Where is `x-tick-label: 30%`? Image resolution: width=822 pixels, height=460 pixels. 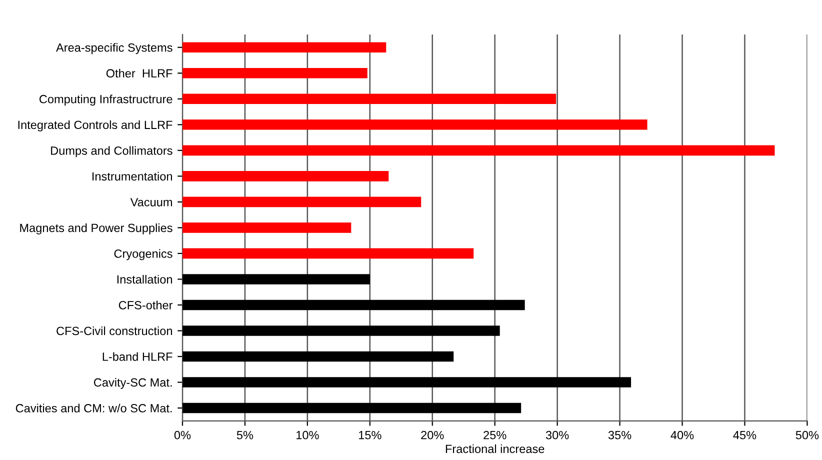 x-tick-label: 30% is located at coordinates (557, 435).